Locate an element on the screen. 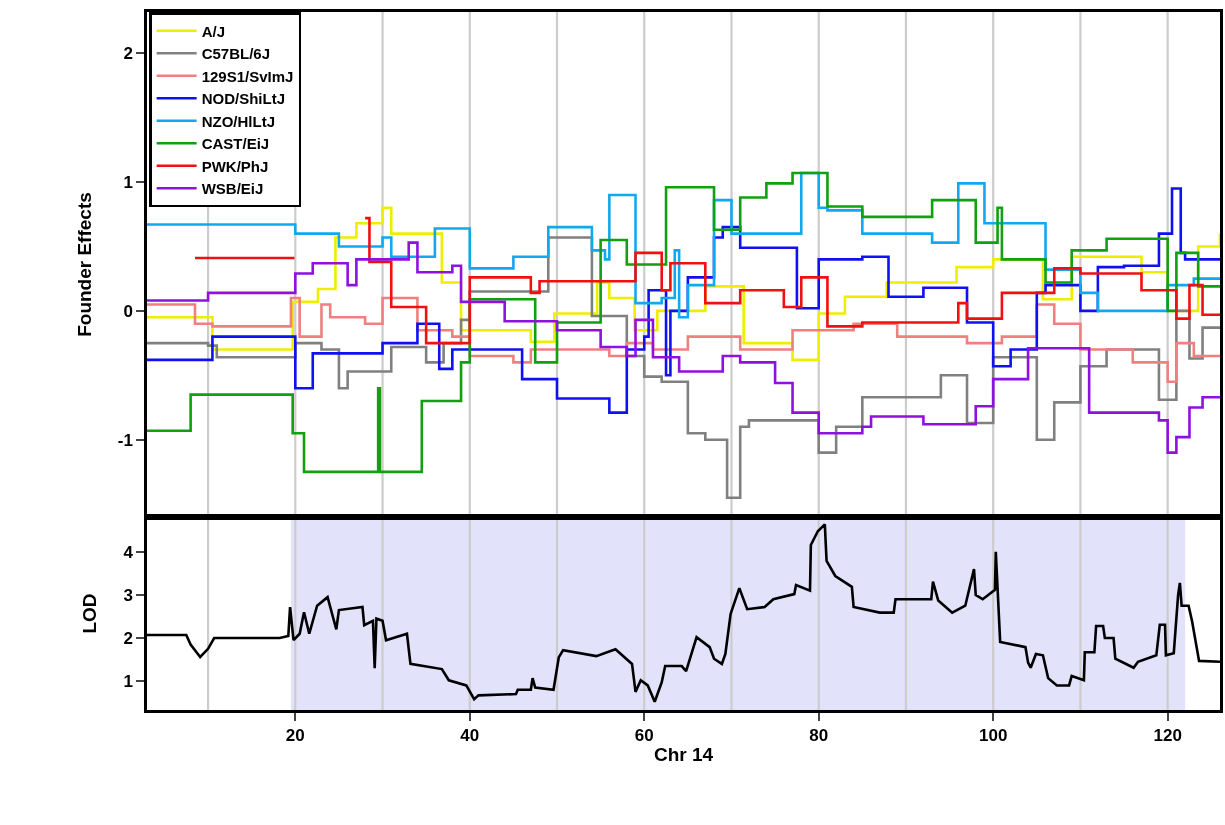 The image size is (1225, 825). legend-label: NOD/ShiLtJ is located at coordinates (243, 99).